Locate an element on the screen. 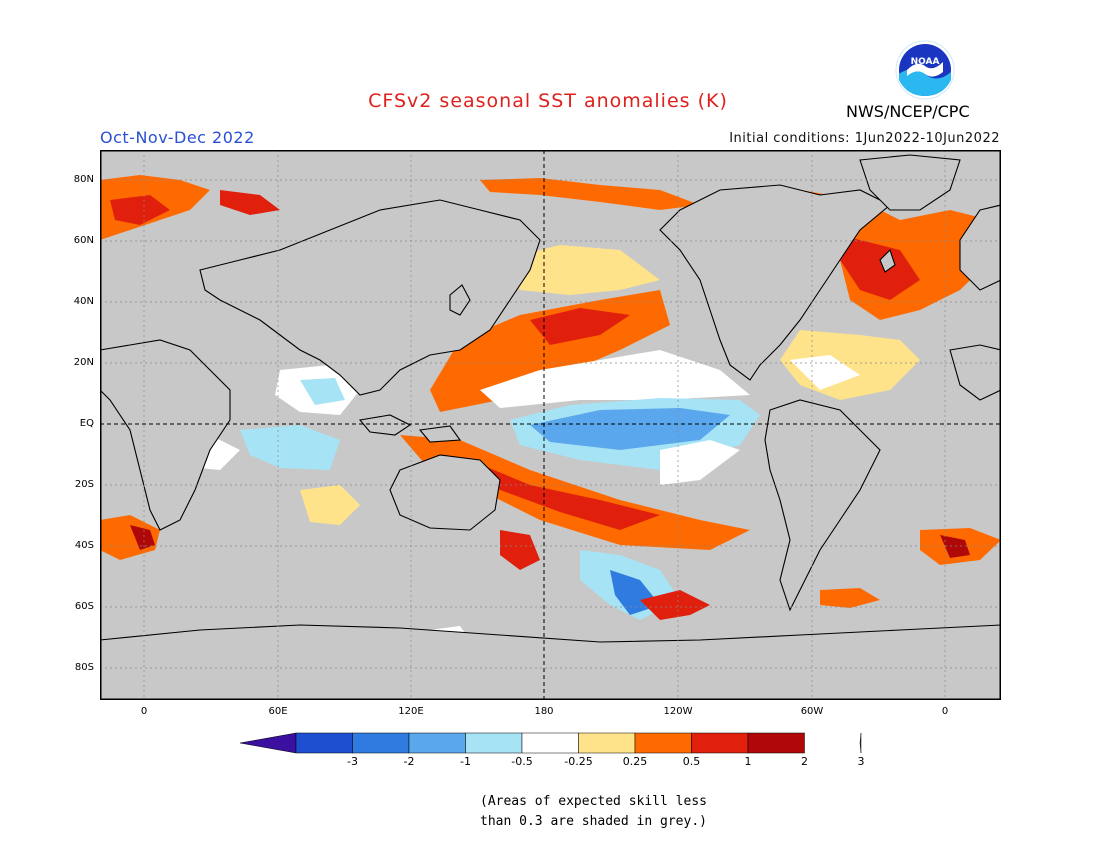 The image size is (1100, 850). lon-label-2: 120E is located at coordinates (411, 711).